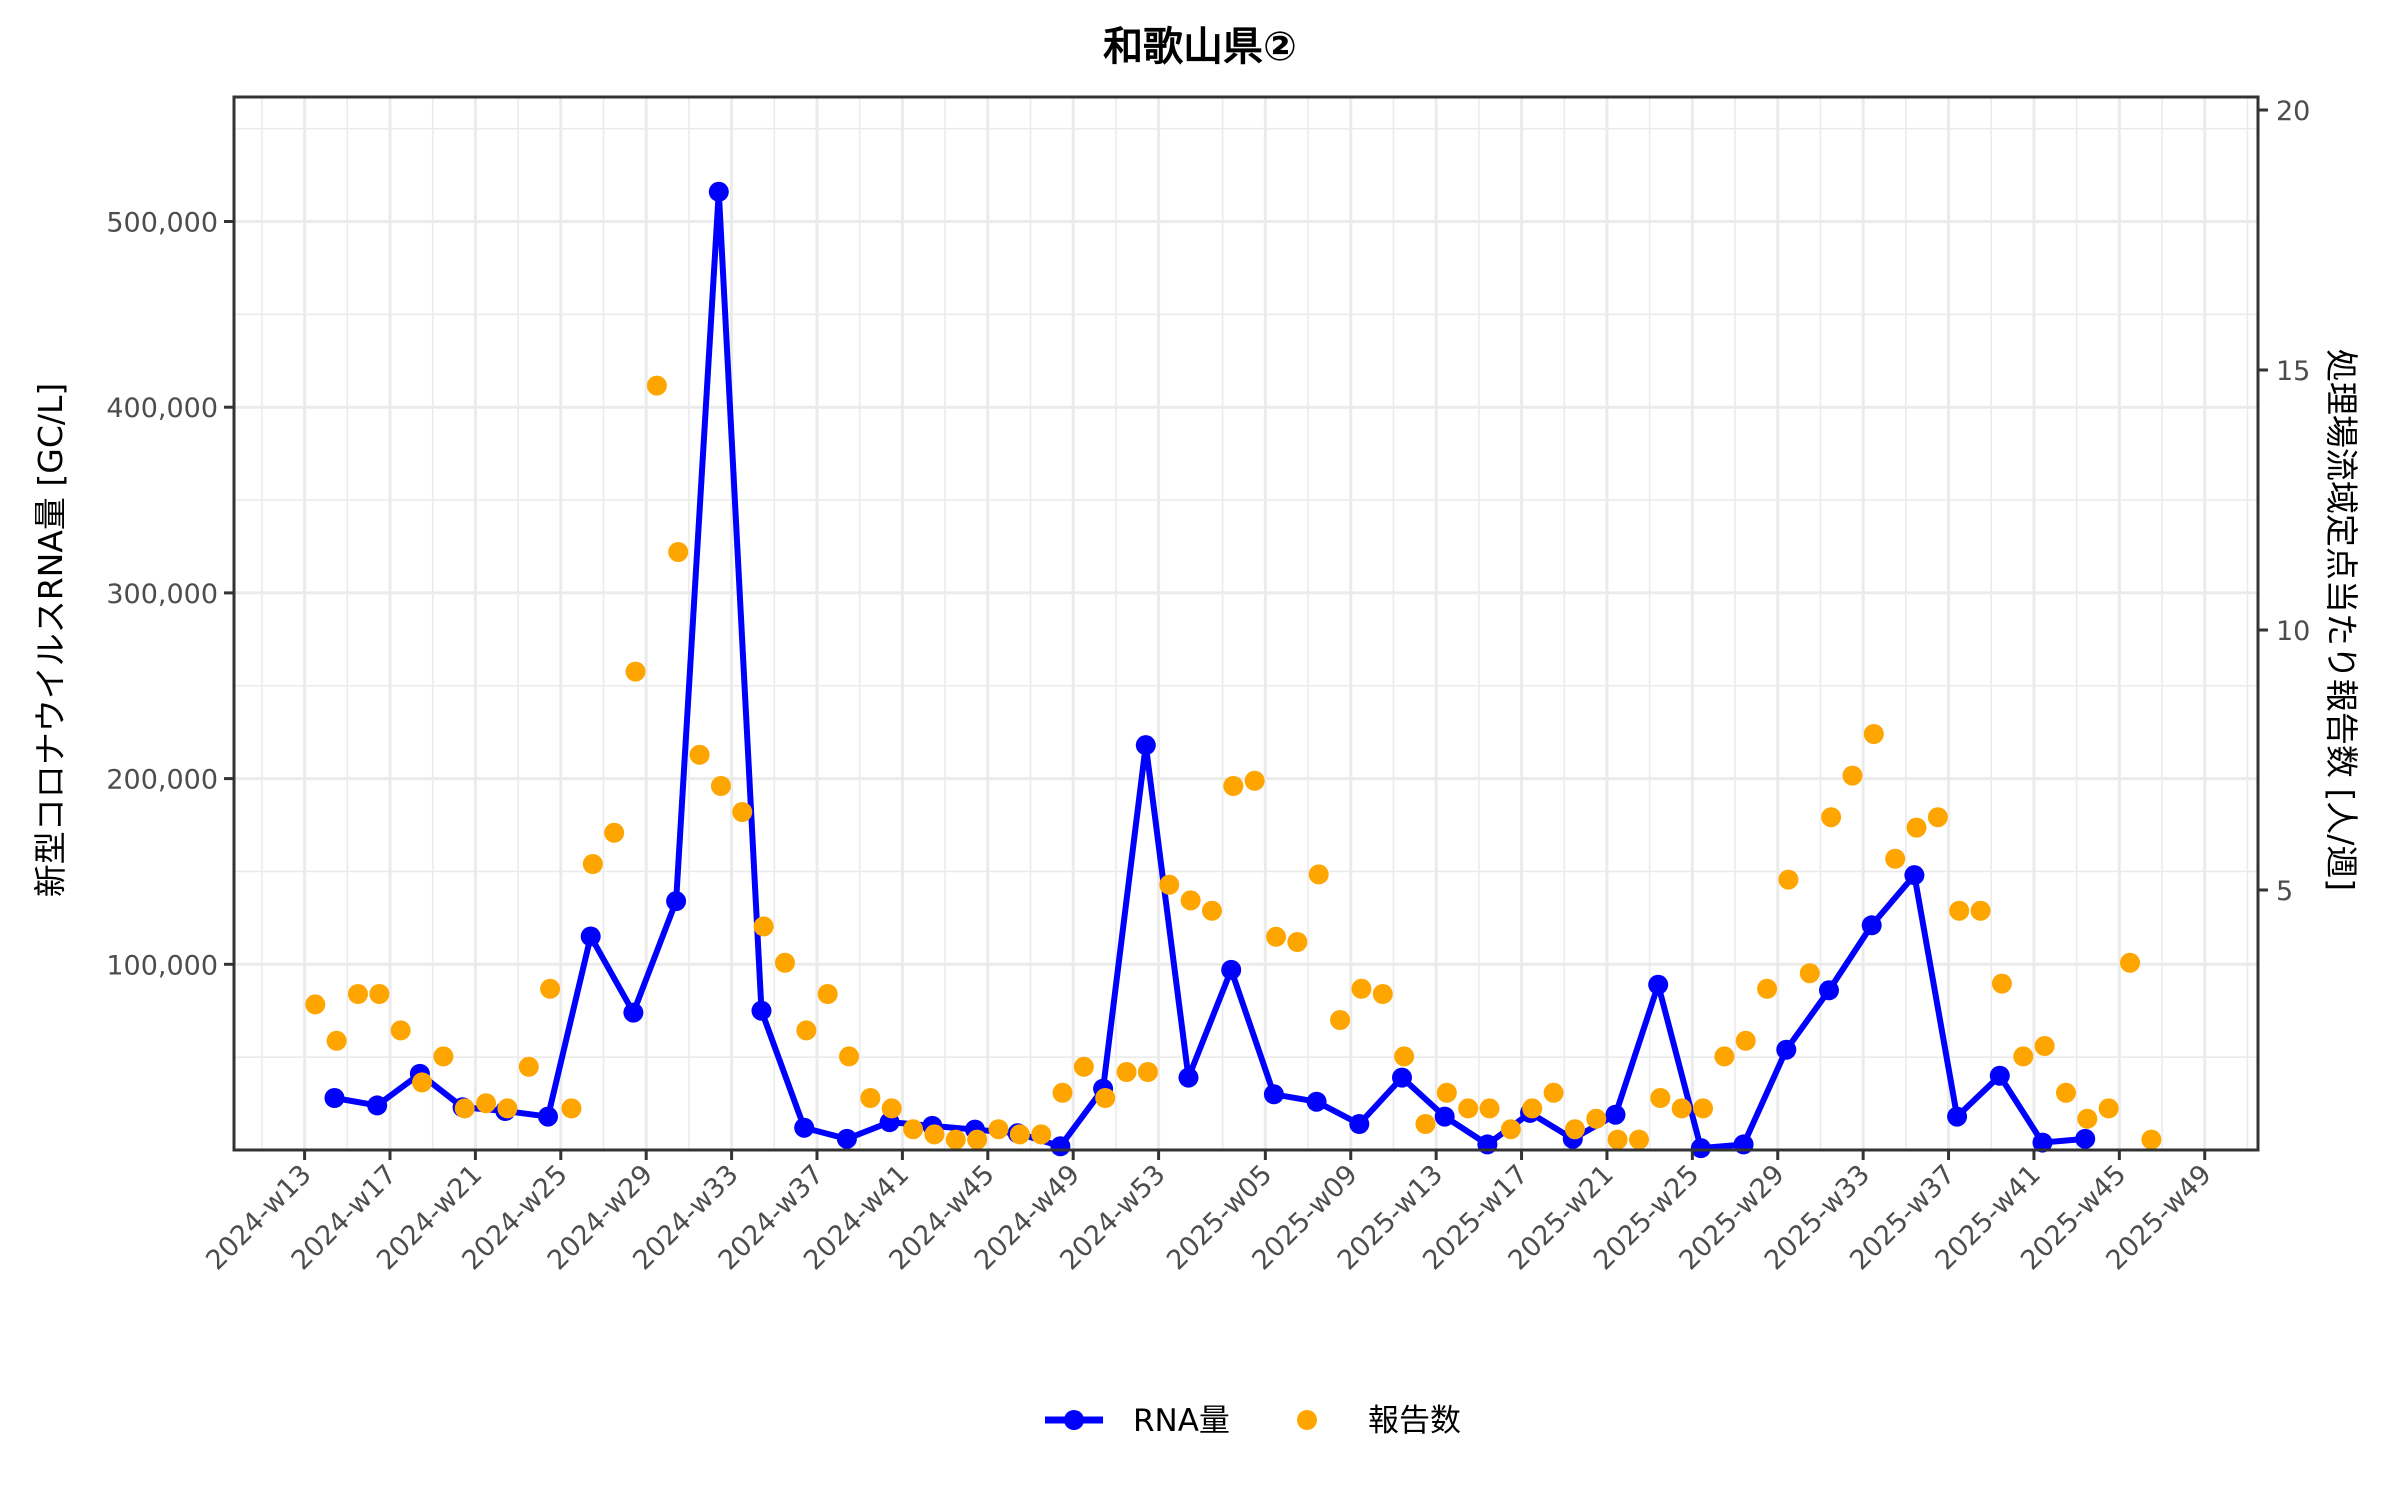  Describe the element at coordinates (1074, 1420) in the screenshot. I see `legend-point-icon` at that location.